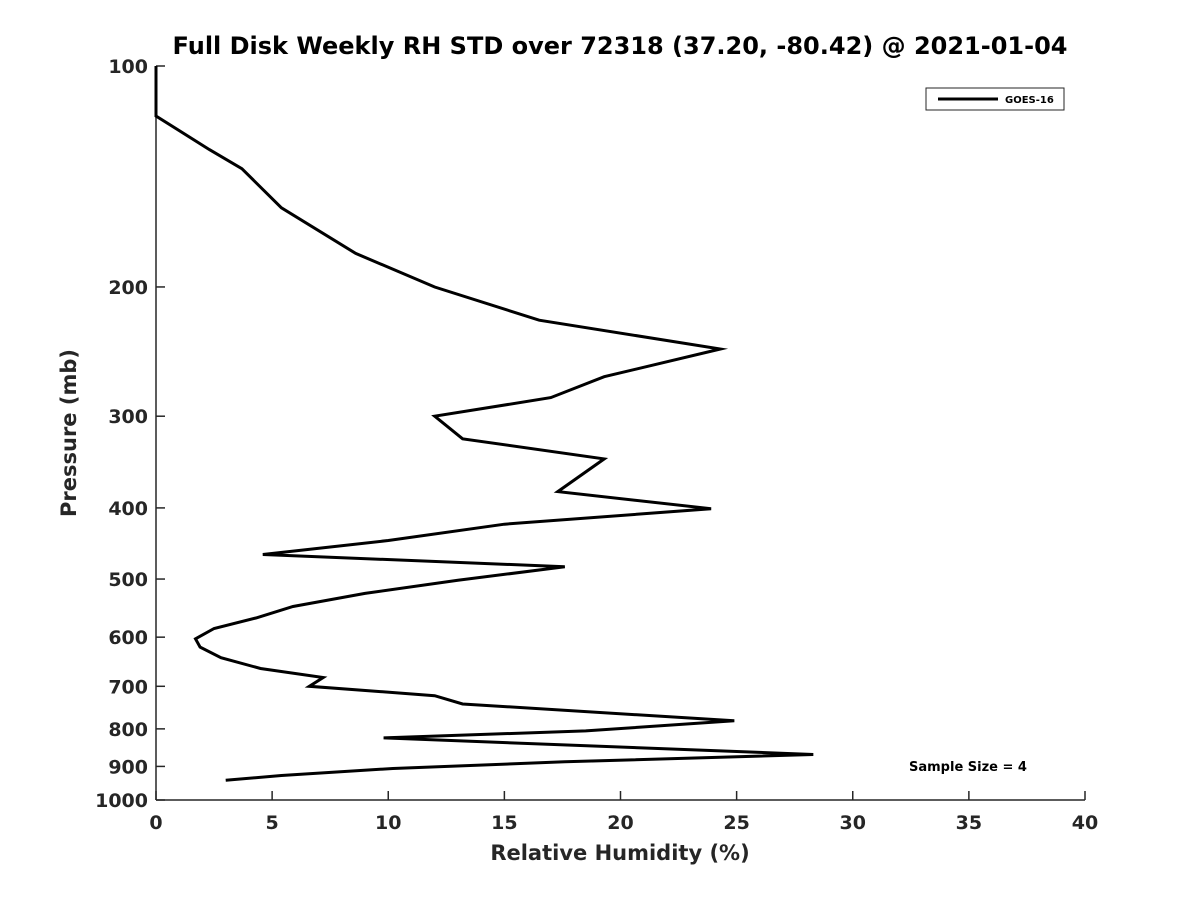  I want to click on x-tick-label-40: 40, so click(1085, 823).